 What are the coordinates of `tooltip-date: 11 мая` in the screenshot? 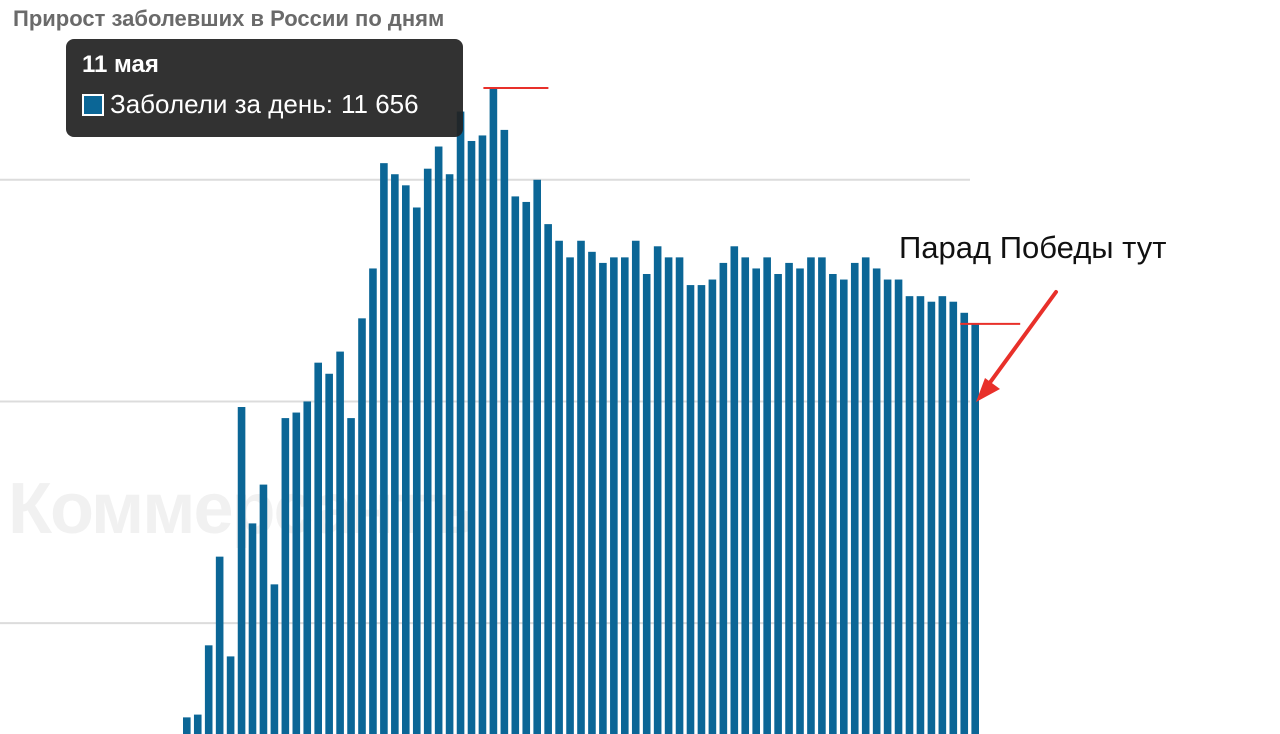 It's located at (120, 64).